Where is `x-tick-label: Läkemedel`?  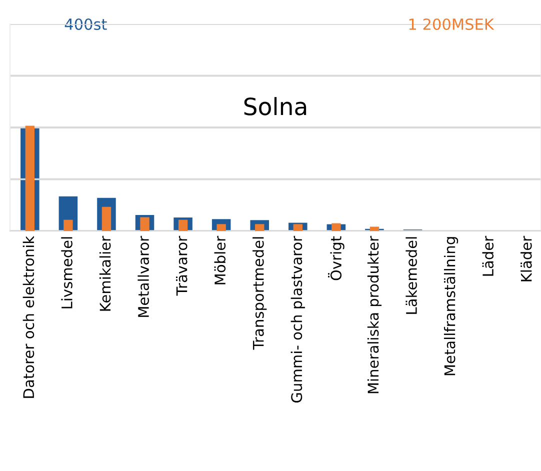
x-tick-label: Läkemedel is located at coordinates (411, 275).